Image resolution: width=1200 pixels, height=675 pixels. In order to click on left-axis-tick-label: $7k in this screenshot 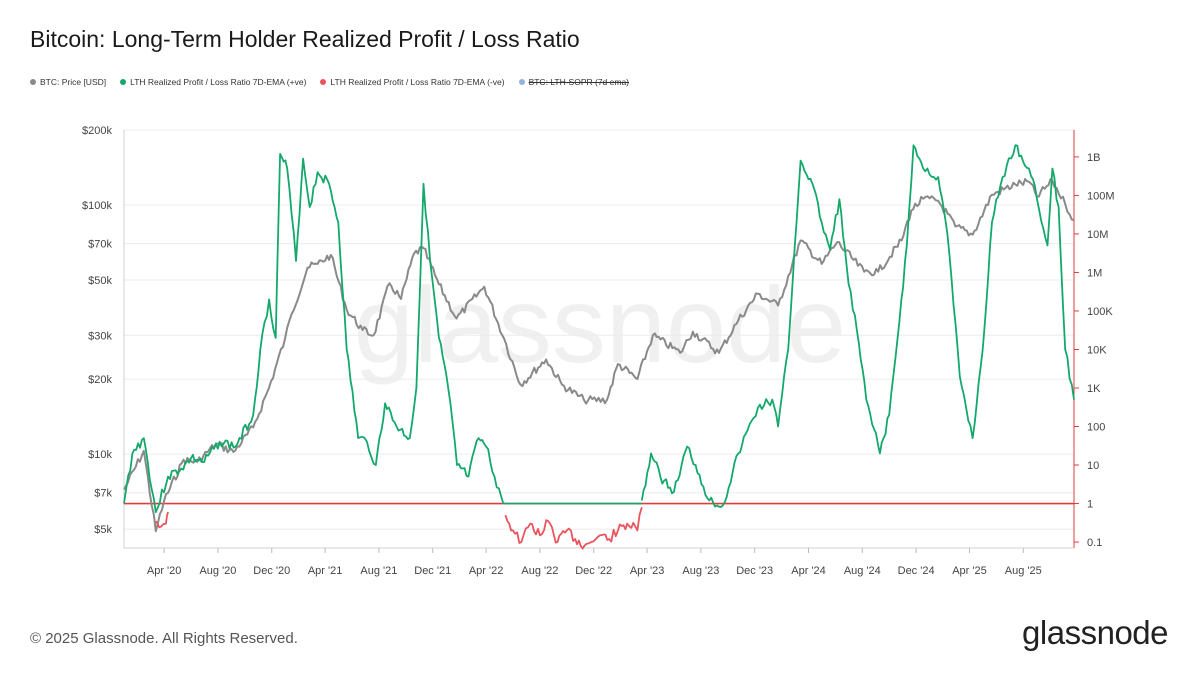, I will do `click(103, 494)`.